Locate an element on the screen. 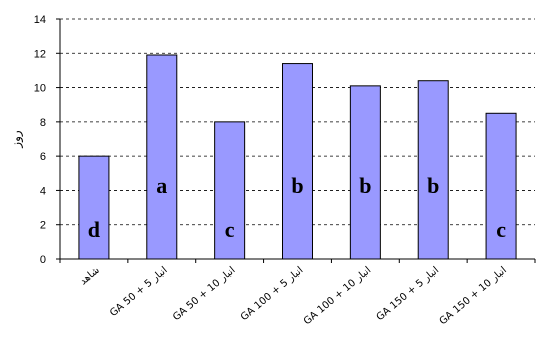 This screenshot has height=344, width=538. y-tick-label: 8 is located at coordinates (43, 123).